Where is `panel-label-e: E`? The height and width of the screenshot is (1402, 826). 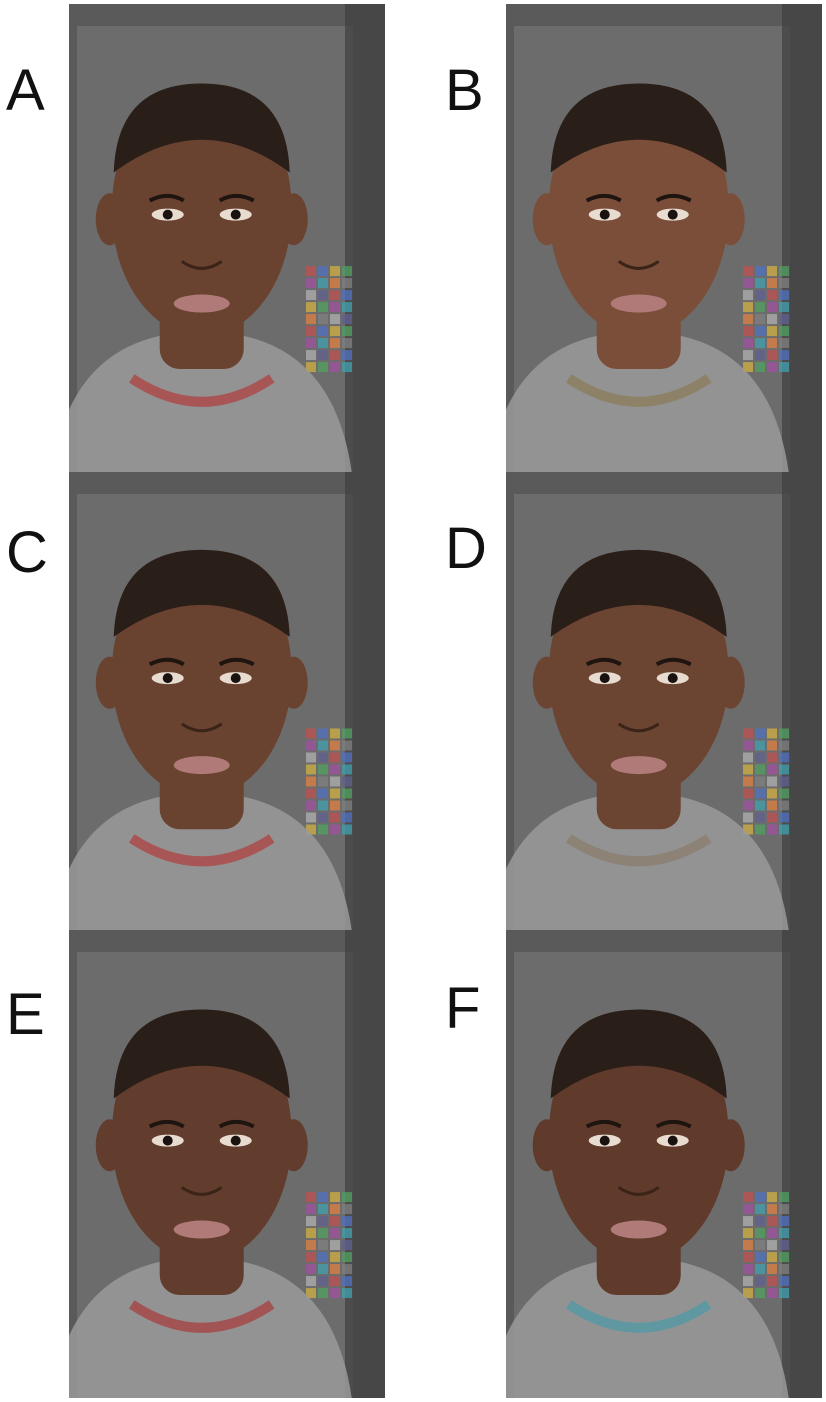 panel-label-e: E is located at coordinates (25, 1014).